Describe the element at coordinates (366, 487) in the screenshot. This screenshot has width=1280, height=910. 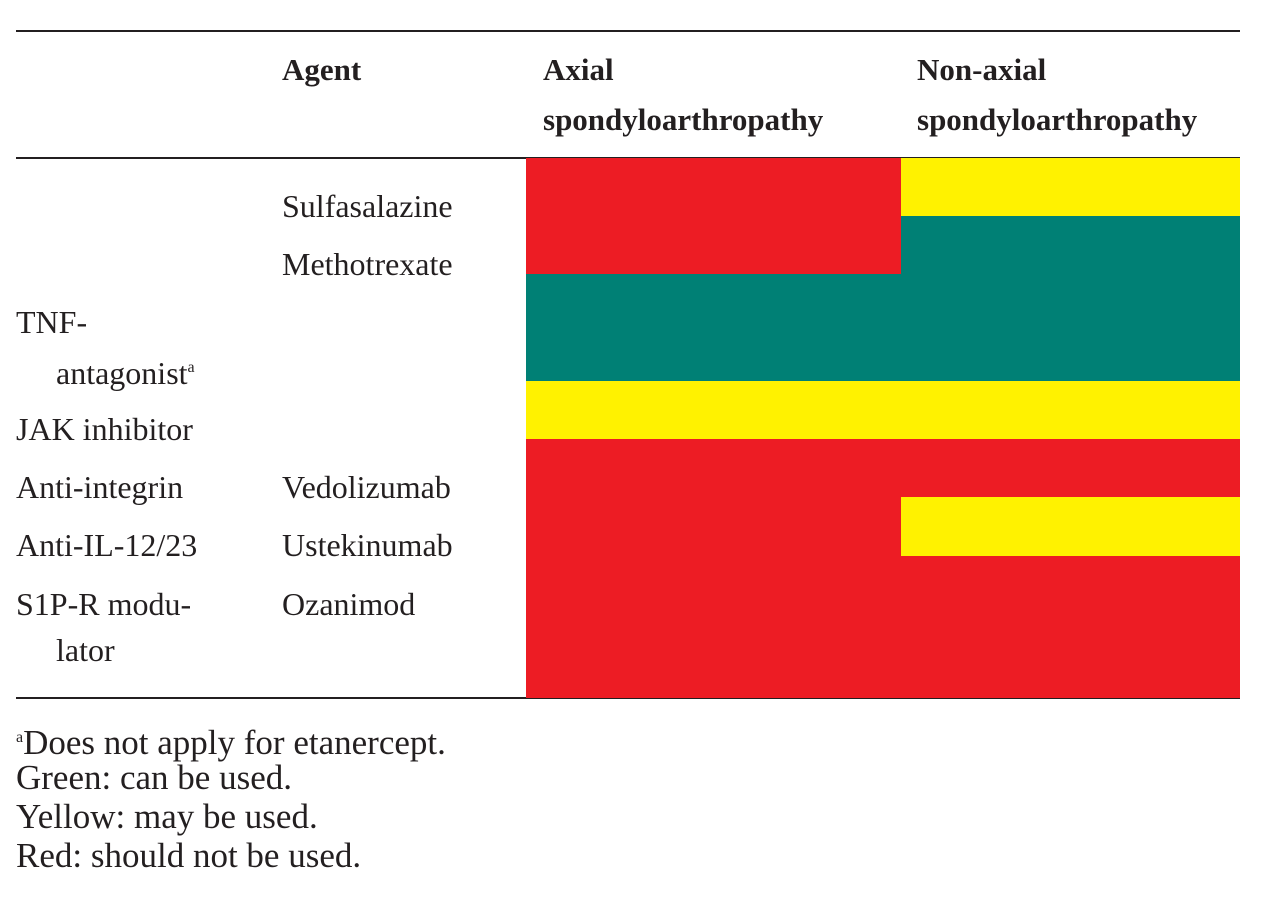
I see `agent: Vedolizumab` at that location.